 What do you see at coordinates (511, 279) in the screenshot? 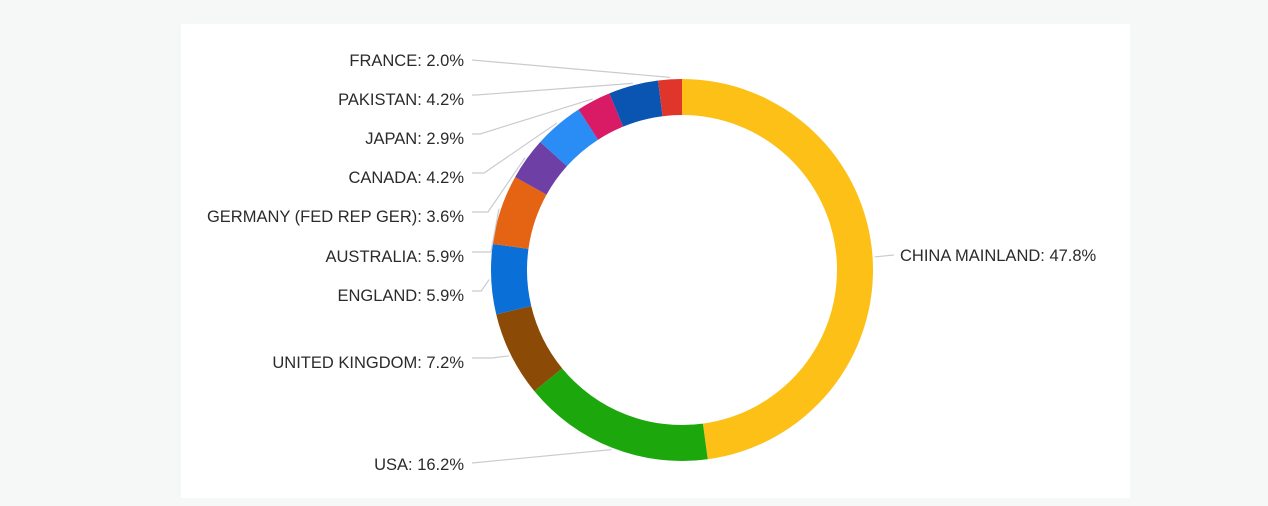
I see `slice-england` at bounding box center [511, 279].